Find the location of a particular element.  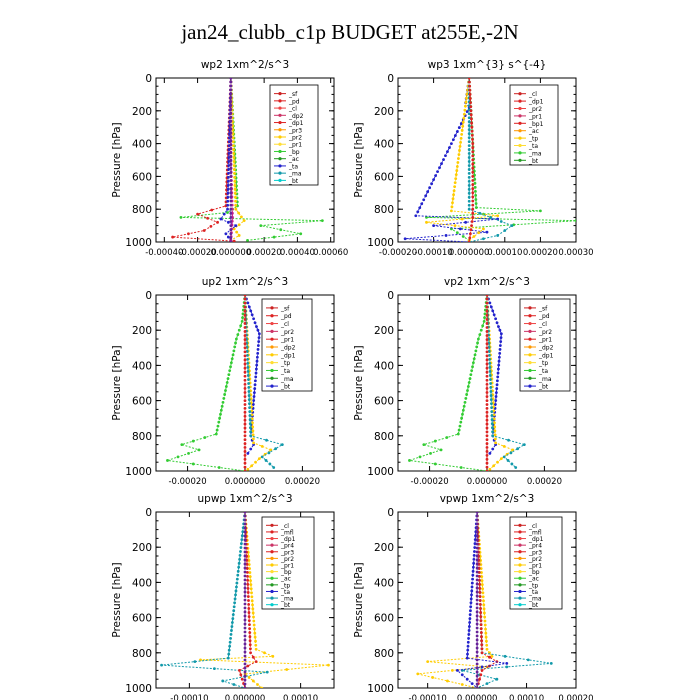

legend-label: _dp1 is located at coordinates (546, 355).